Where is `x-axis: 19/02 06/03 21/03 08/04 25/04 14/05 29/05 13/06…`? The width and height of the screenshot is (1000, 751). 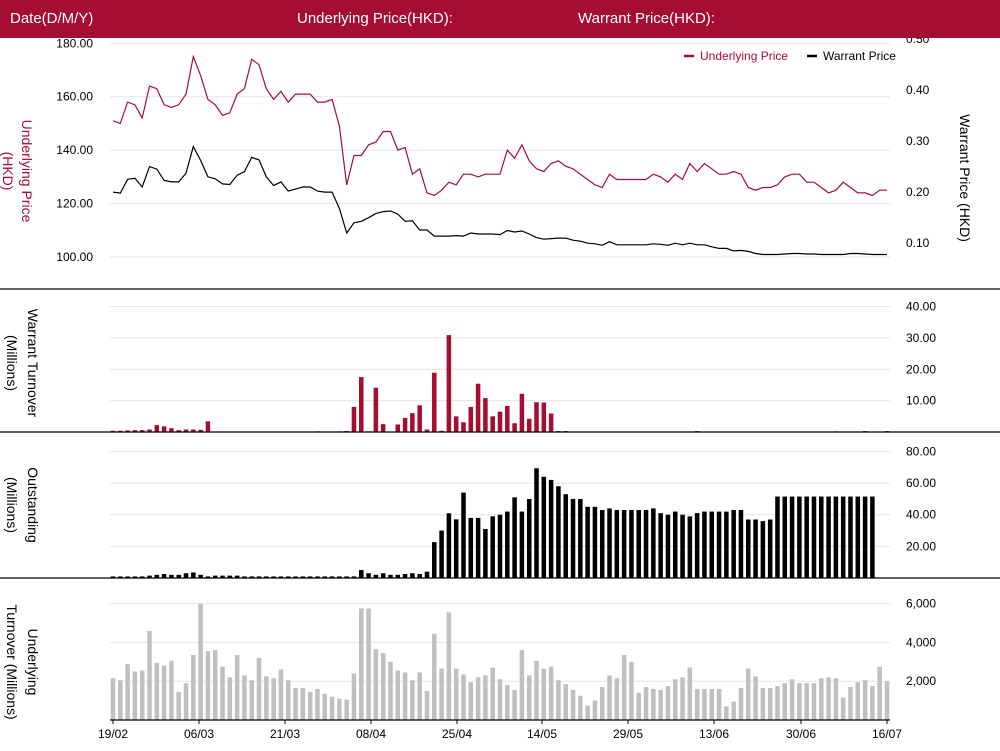
x-axis: 19/02 06/03 21/03 08/04 25/04 14/05 29/05 13/06… is located at coordinates (500, 730).